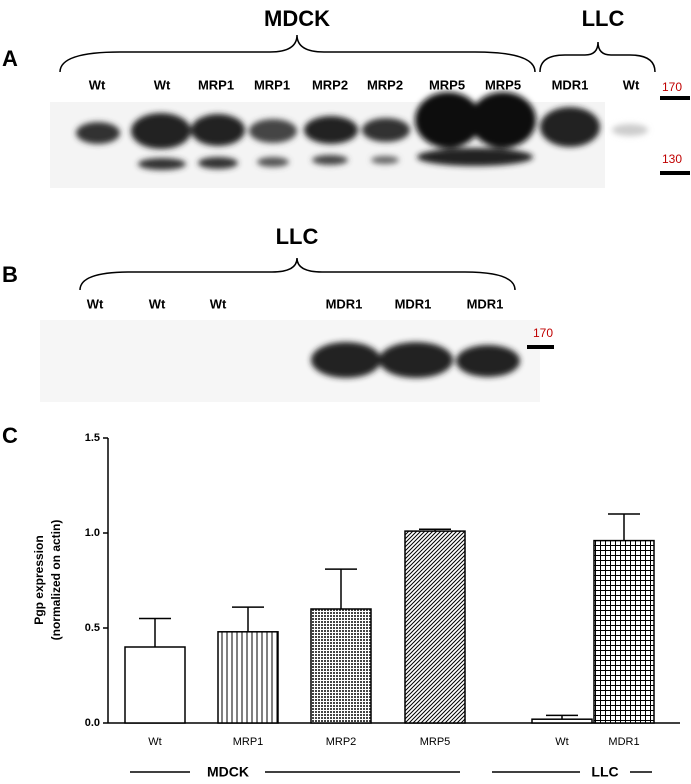  What do you see at coordinates (672, 159) in the screenshot?
I see `marker-label: 130` at bounding box center [672, 159].